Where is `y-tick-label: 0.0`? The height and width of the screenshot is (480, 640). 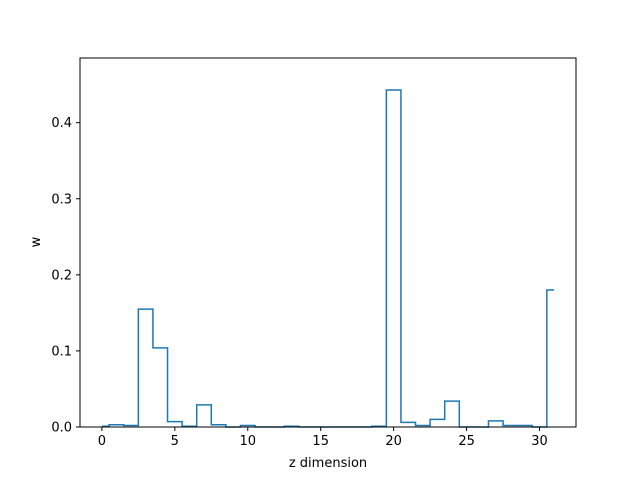
y-tick-label: 0.0 is located at coordinates (61, 428).